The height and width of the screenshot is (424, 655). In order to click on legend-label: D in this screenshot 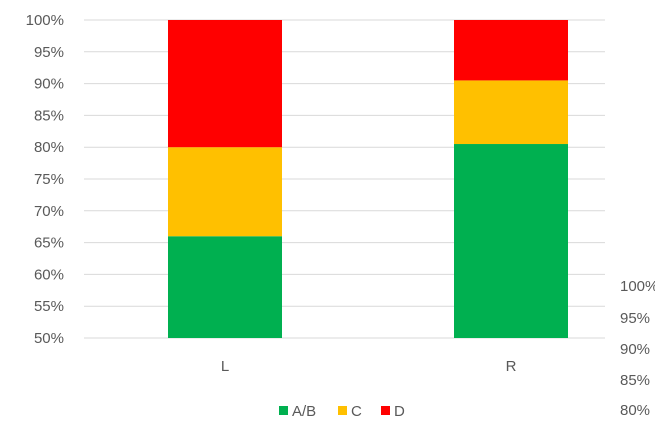, I will do `click(399, 411)`.